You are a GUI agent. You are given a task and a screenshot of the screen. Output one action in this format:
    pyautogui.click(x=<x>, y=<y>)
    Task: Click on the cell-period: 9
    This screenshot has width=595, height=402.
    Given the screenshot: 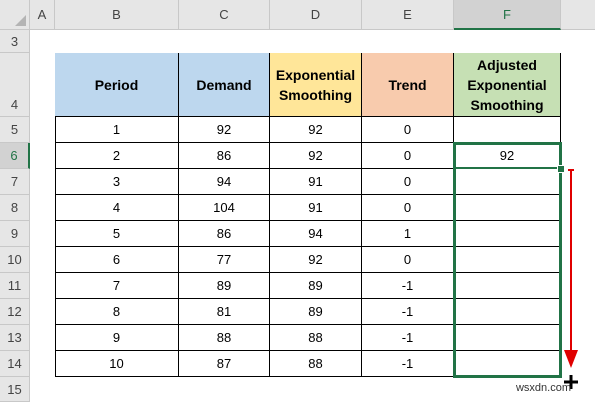 What is the action you would take?
    pyautogui.click(x=117, y=338)
    